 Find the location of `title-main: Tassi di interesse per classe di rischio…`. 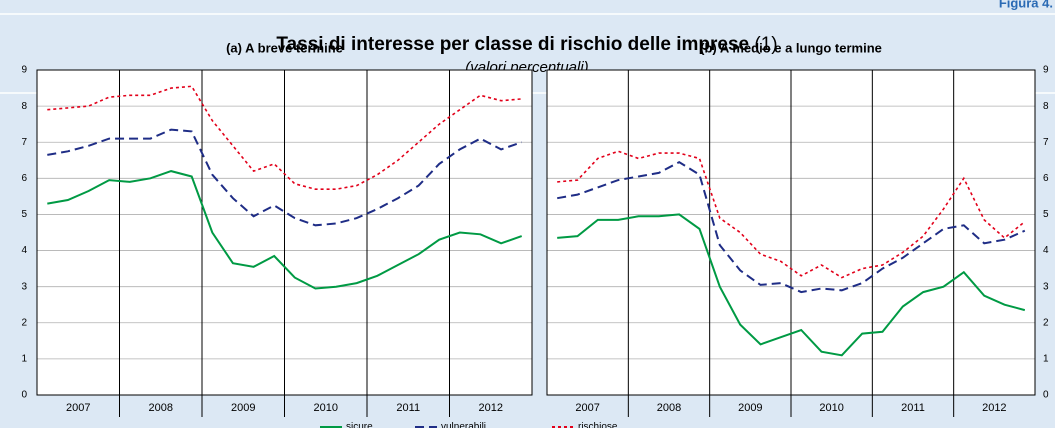

title-main: Tassi di interesse per classe di rischio… is located at coordinates (512, 44).